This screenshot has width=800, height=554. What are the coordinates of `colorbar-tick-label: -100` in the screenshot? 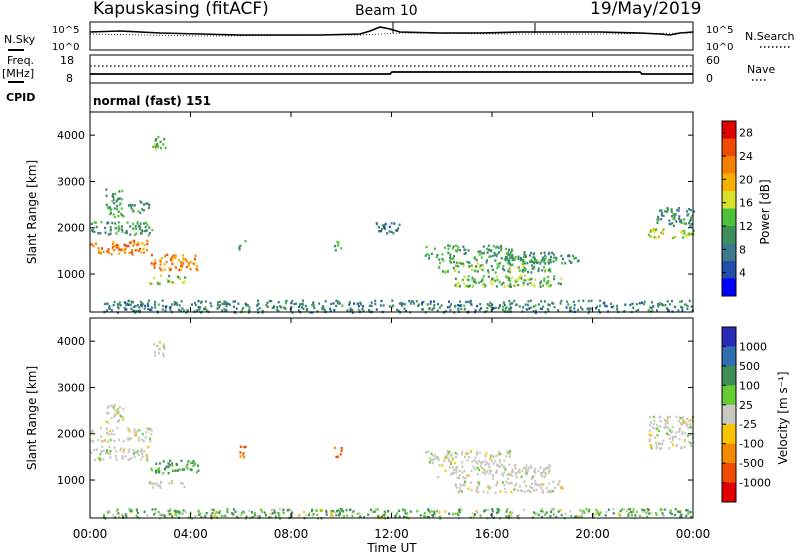 It's located at (751, 444).